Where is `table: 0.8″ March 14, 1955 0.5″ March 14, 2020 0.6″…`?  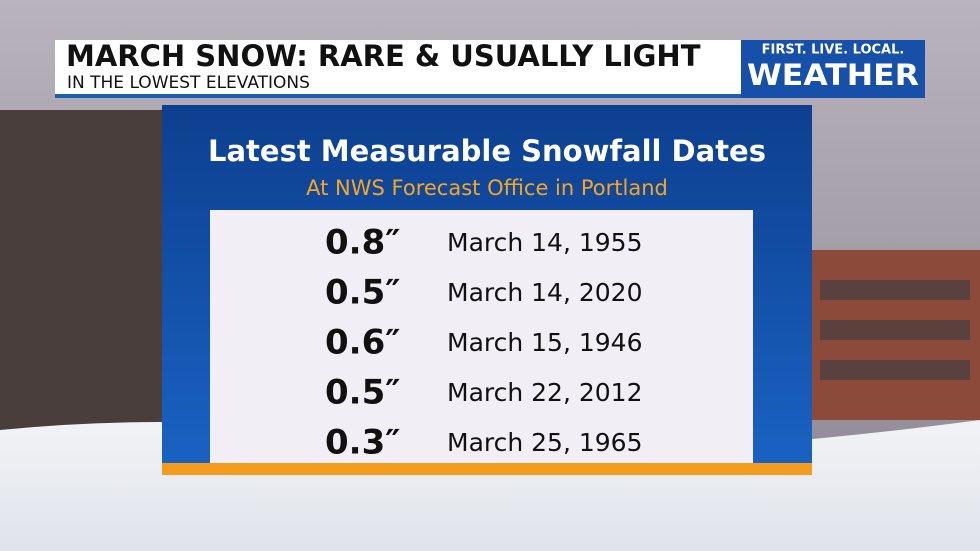 table: 0.8″ March 14, 1955 0.5″ March 14, 2020 0.6″… is located at coordinates (483, 343).